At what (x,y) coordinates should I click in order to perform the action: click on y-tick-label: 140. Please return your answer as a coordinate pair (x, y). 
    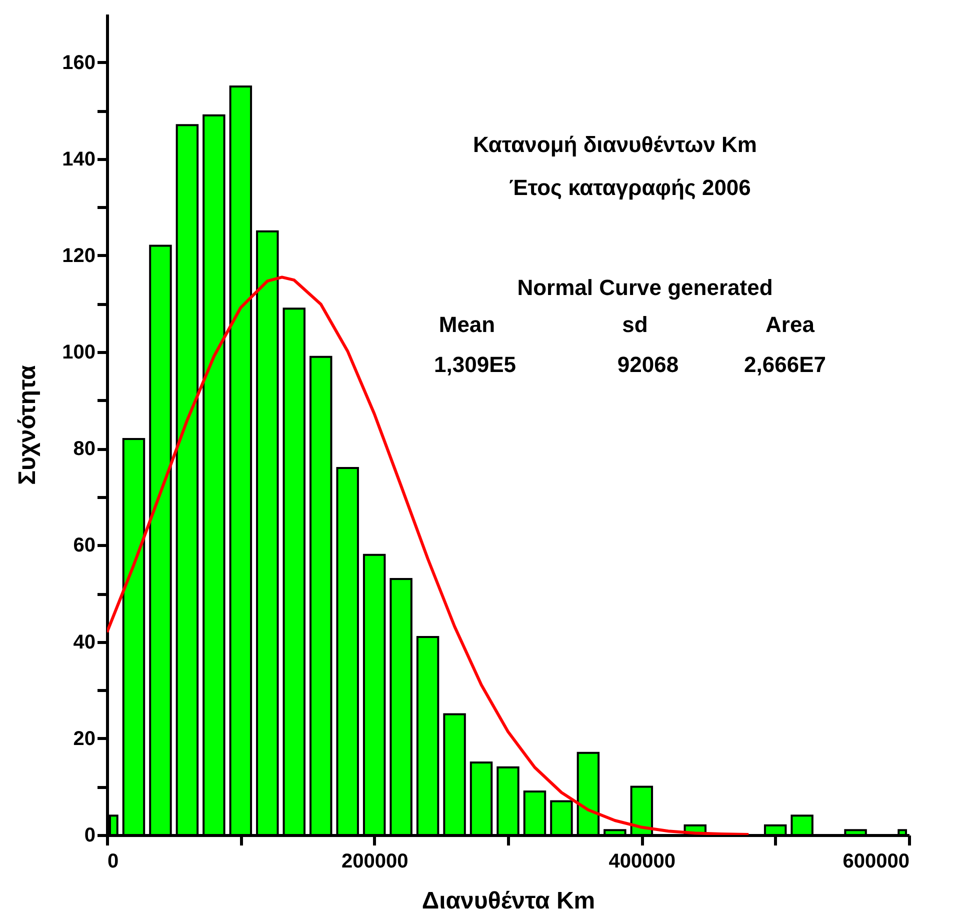
    Looking at the image, I should click on (79, 159).